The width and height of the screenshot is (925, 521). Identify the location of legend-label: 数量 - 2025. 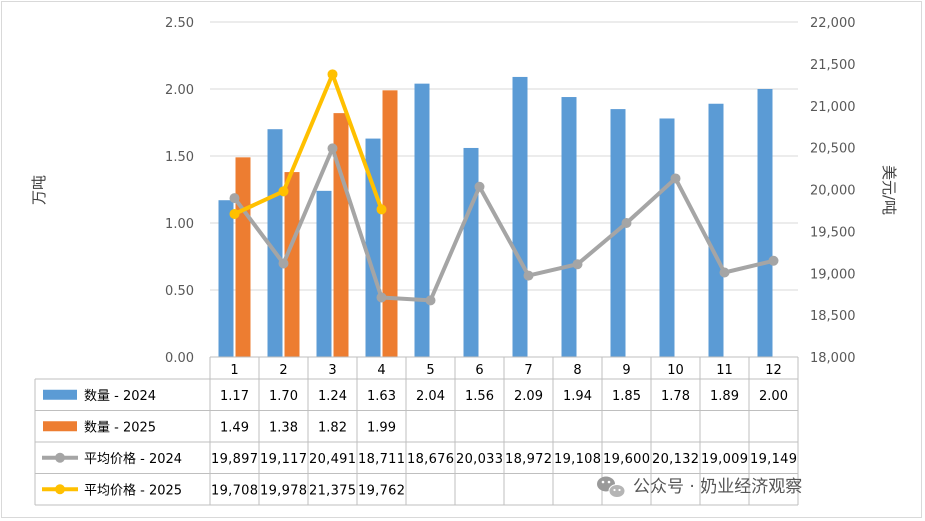
(120, 427).